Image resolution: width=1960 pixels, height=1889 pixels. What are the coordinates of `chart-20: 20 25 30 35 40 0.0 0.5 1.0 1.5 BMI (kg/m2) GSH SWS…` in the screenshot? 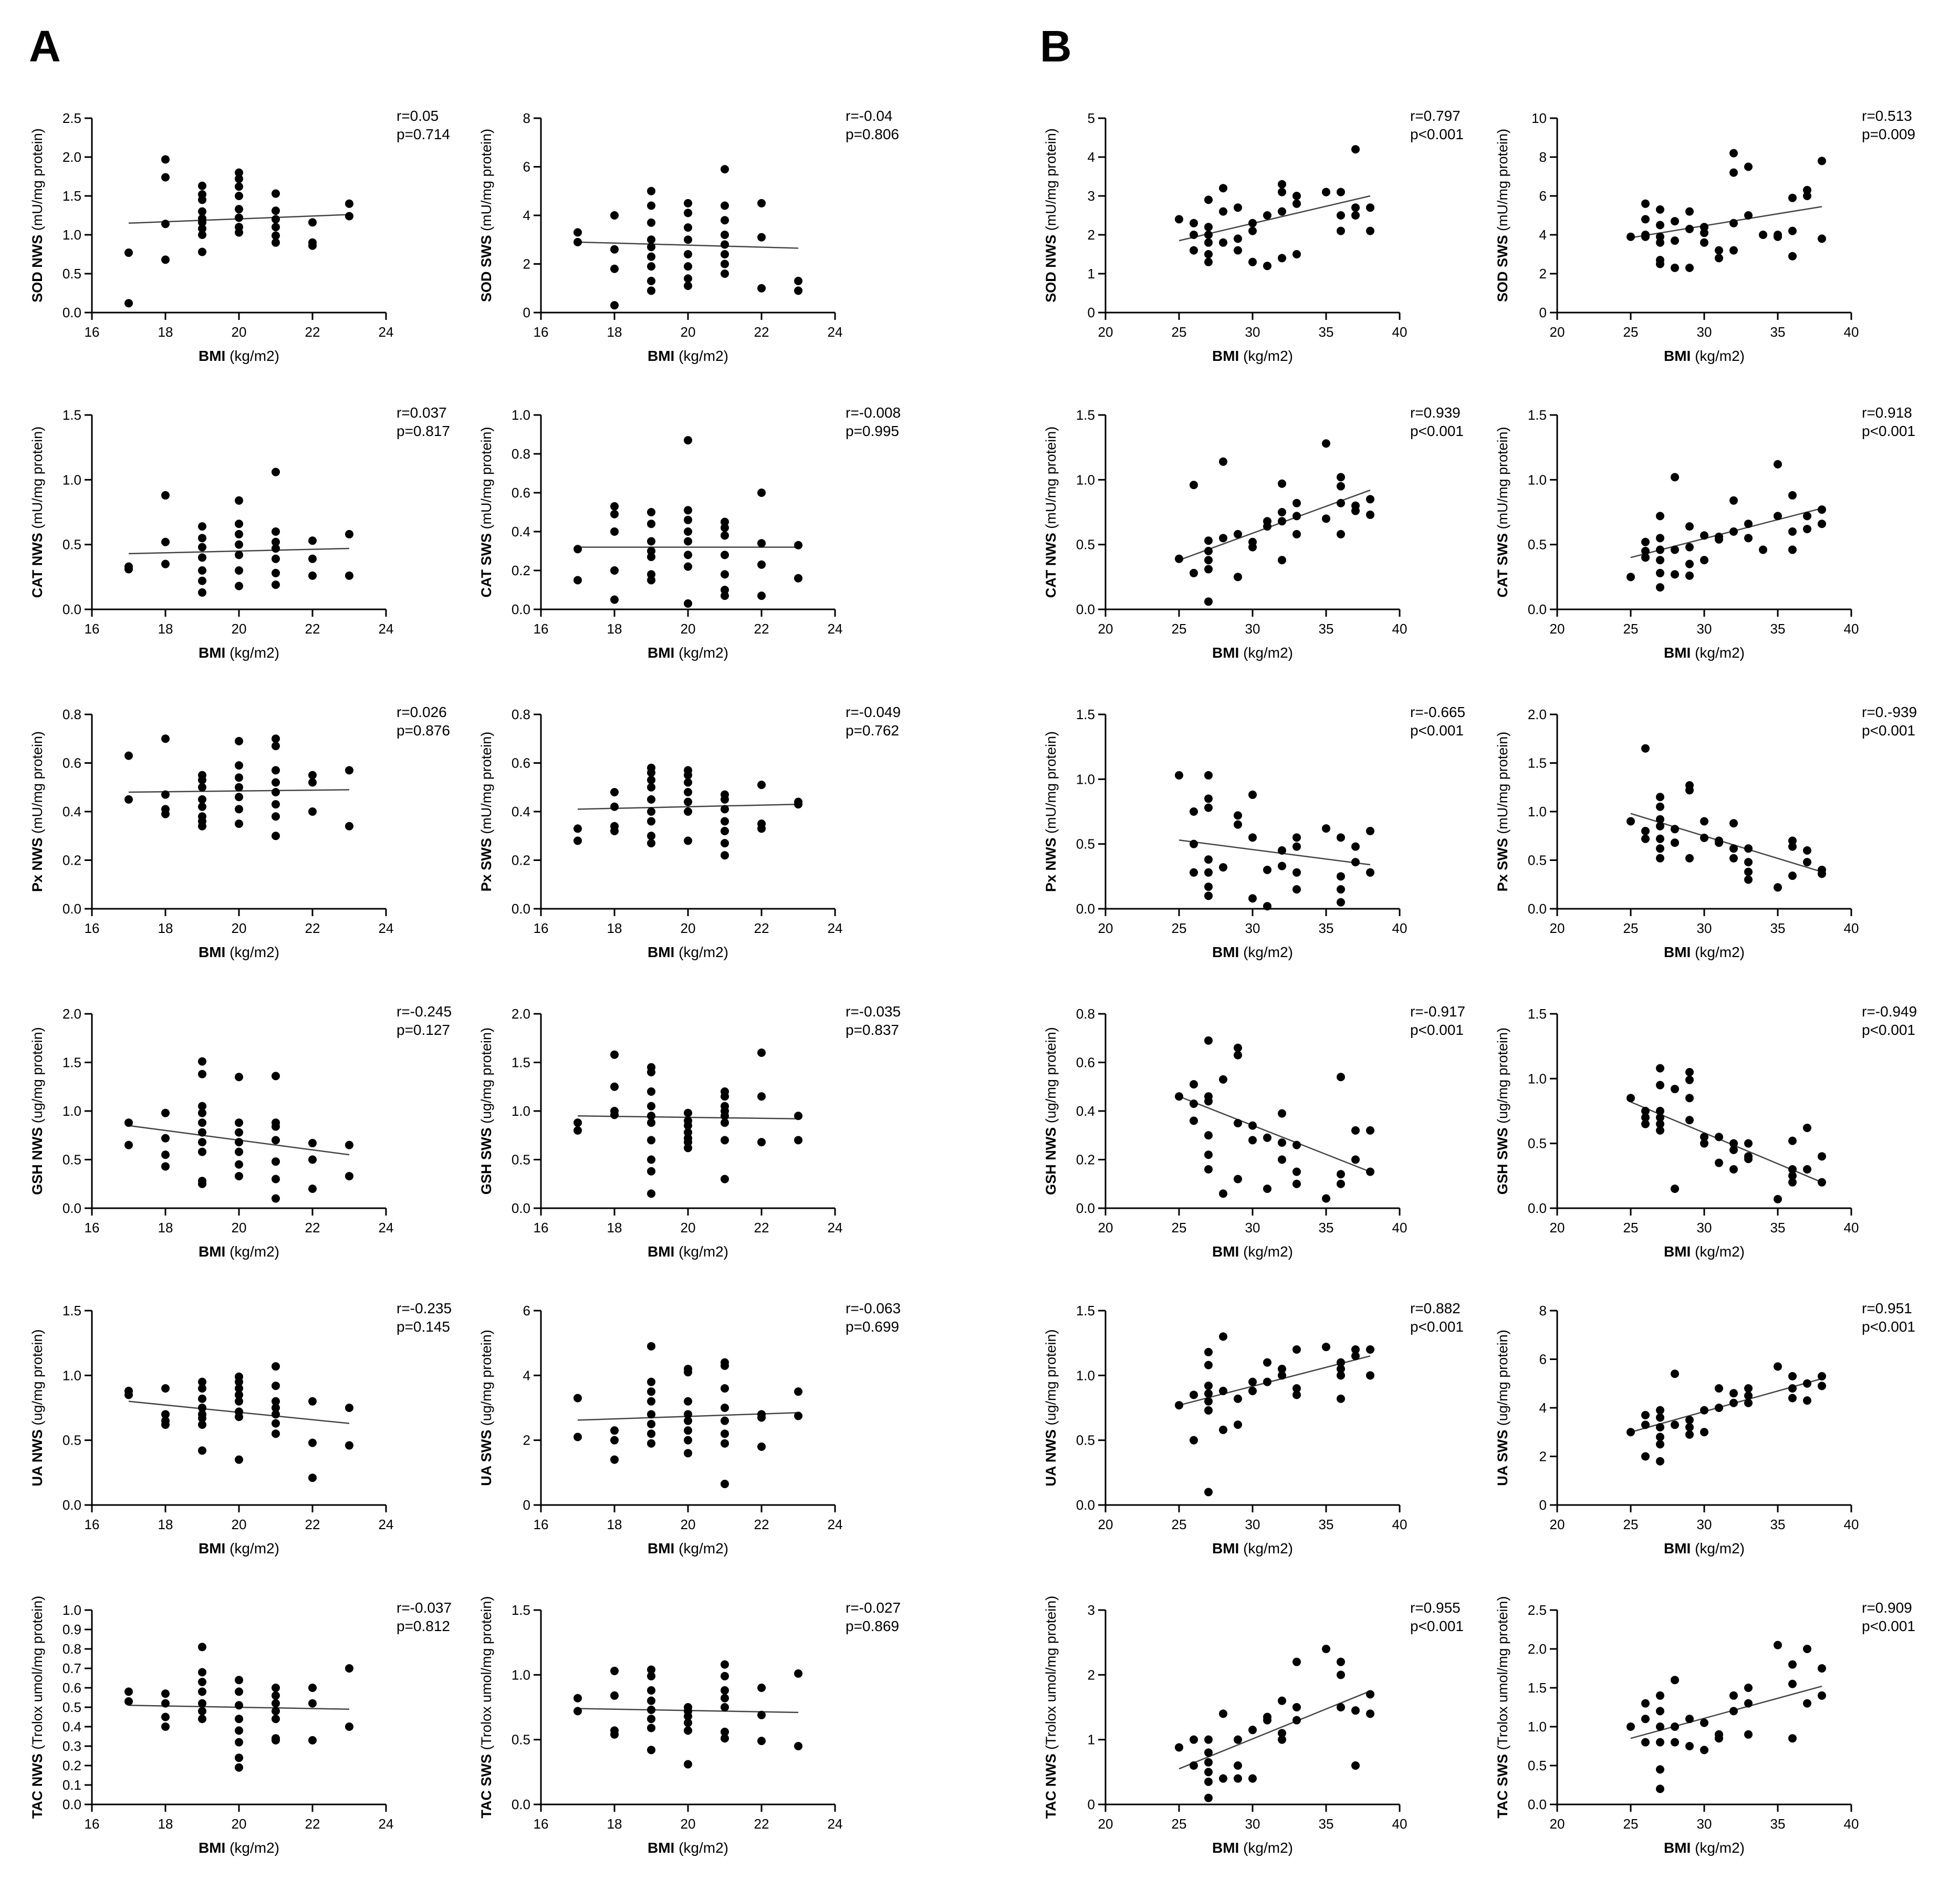 It's located at (1706, 1131).